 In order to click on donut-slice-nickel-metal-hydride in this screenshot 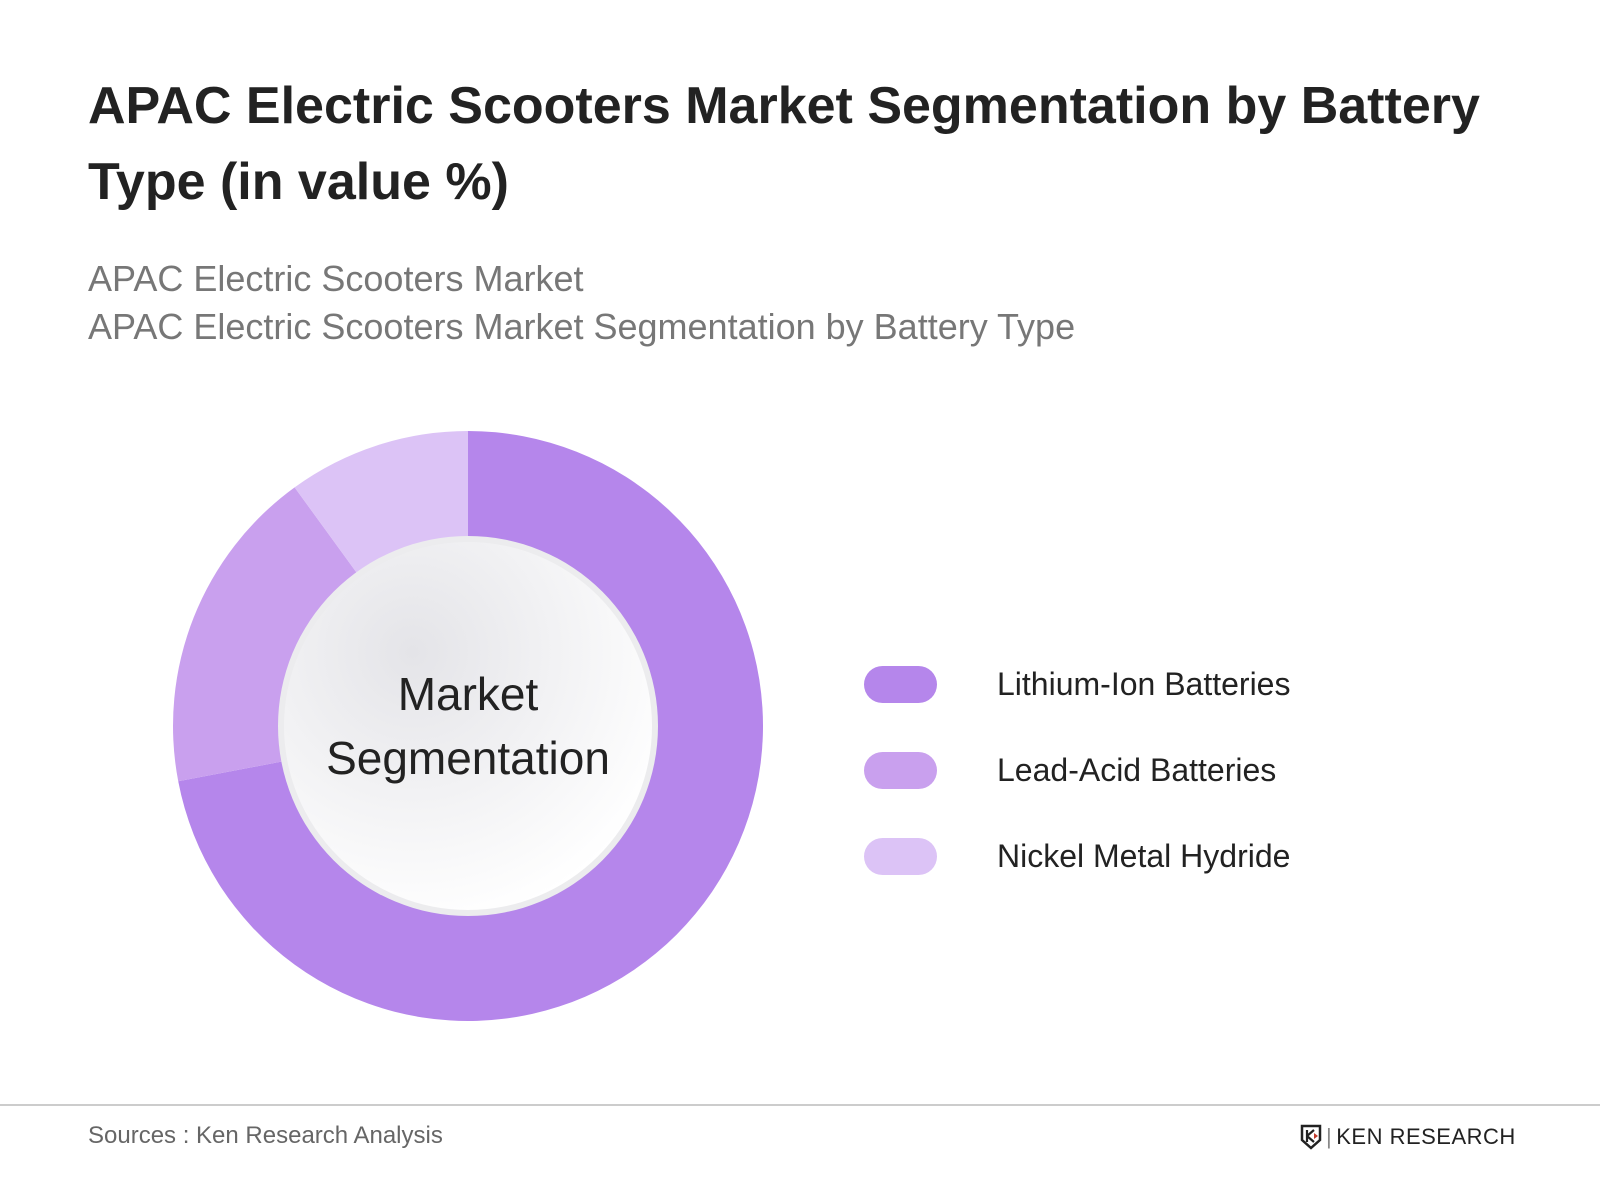, I will do `click(381, 502)`.